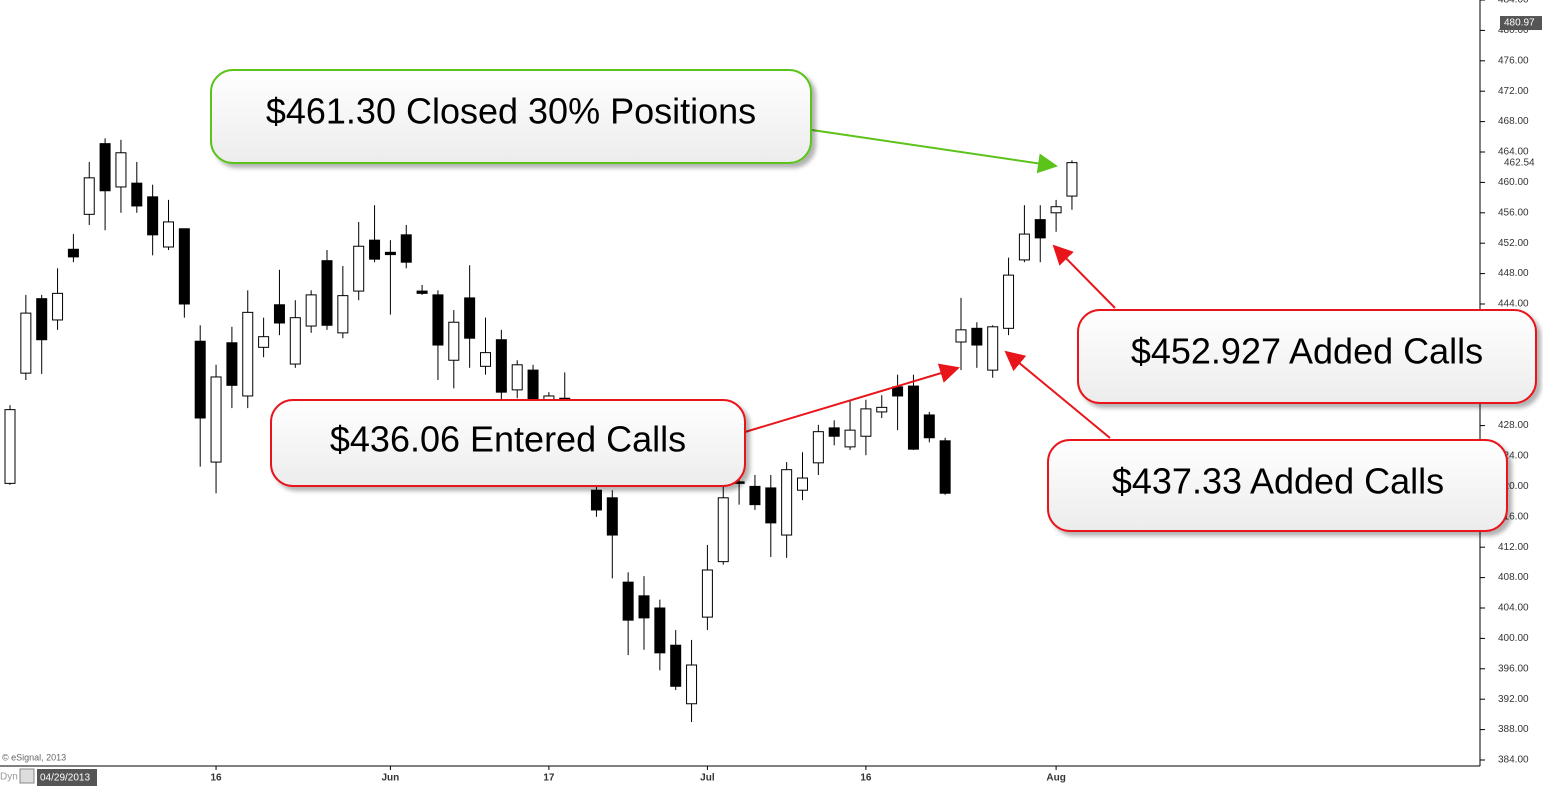 This screenshot has height=792, width=1543. I want to click on y-tick-label: 472.00, so click(1513, 91).